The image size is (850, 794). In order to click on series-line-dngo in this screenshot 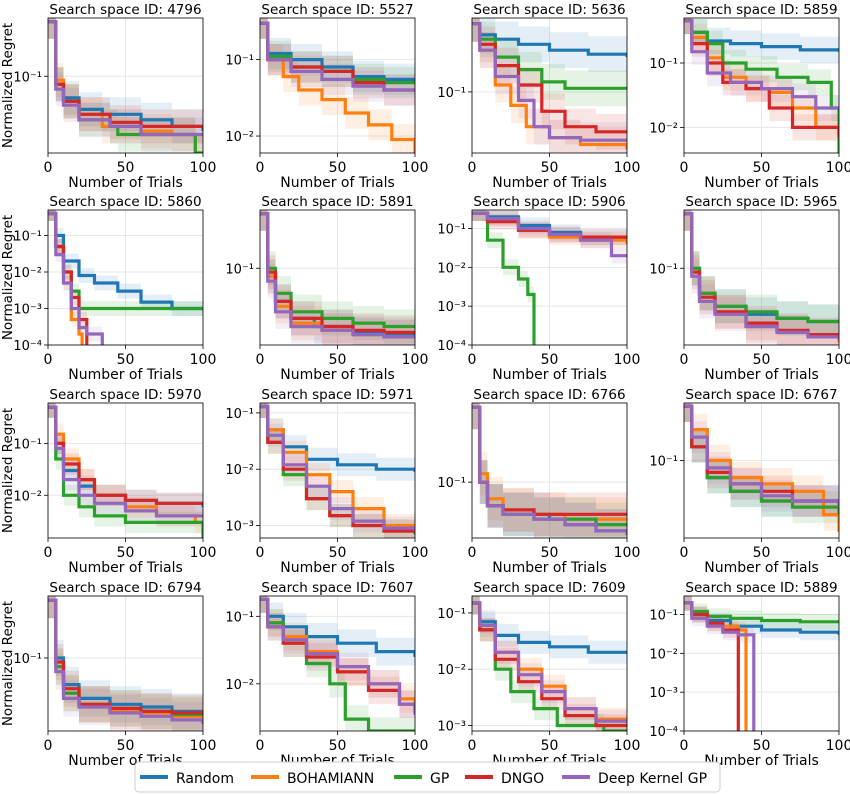, I will do `click(549, 664)`.